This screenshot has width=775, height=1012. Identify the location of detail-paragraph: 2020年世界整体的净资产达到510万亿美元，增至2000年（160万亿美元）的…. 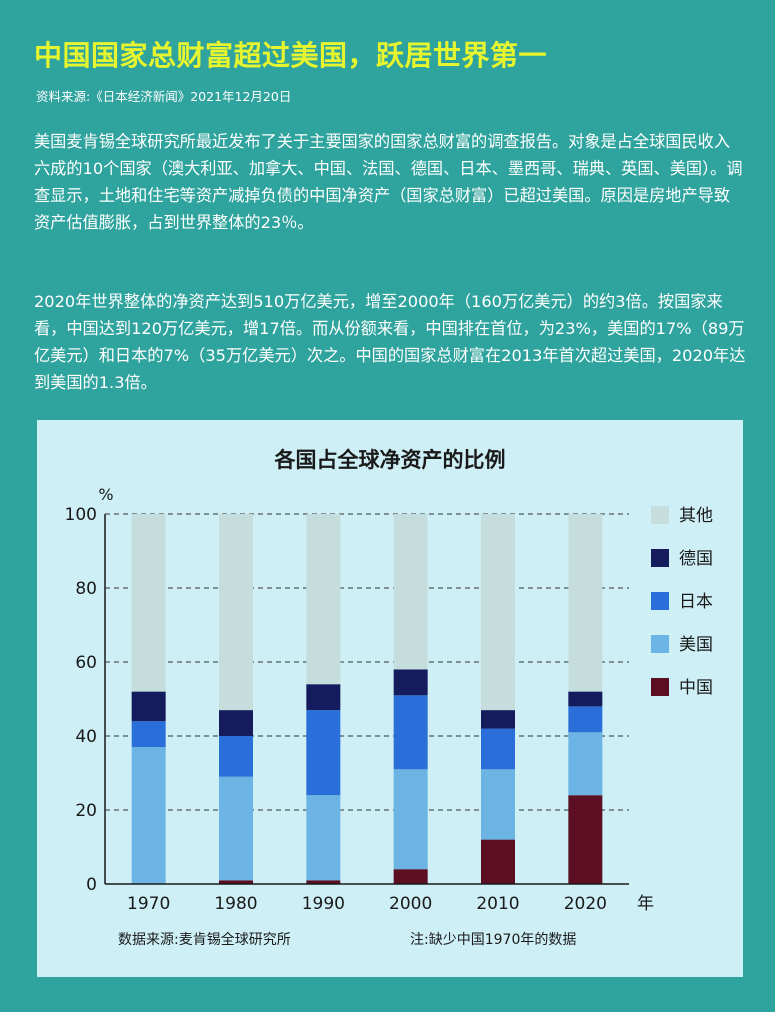
(390, 342).